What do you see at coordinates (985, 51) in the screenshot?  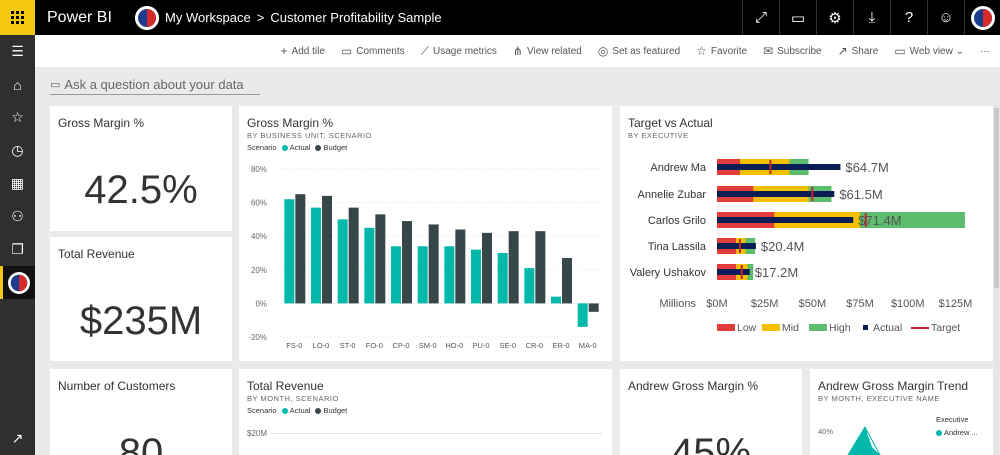 I see `more-button: ···` at bounding box center [985, 51].